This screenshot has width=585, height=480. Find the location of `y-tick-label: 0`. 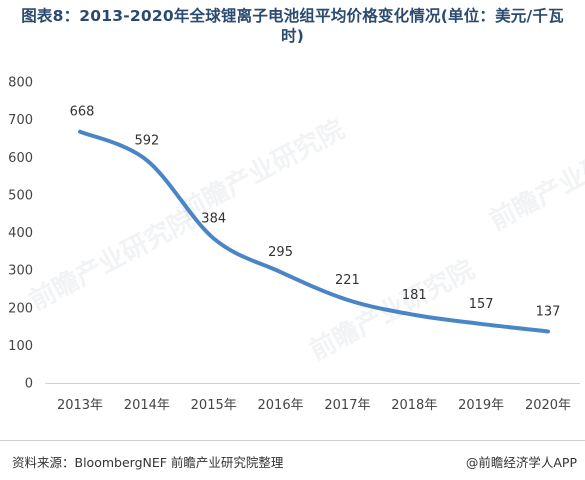

y-tick-label: 0 is located at coordinates (29, 384).